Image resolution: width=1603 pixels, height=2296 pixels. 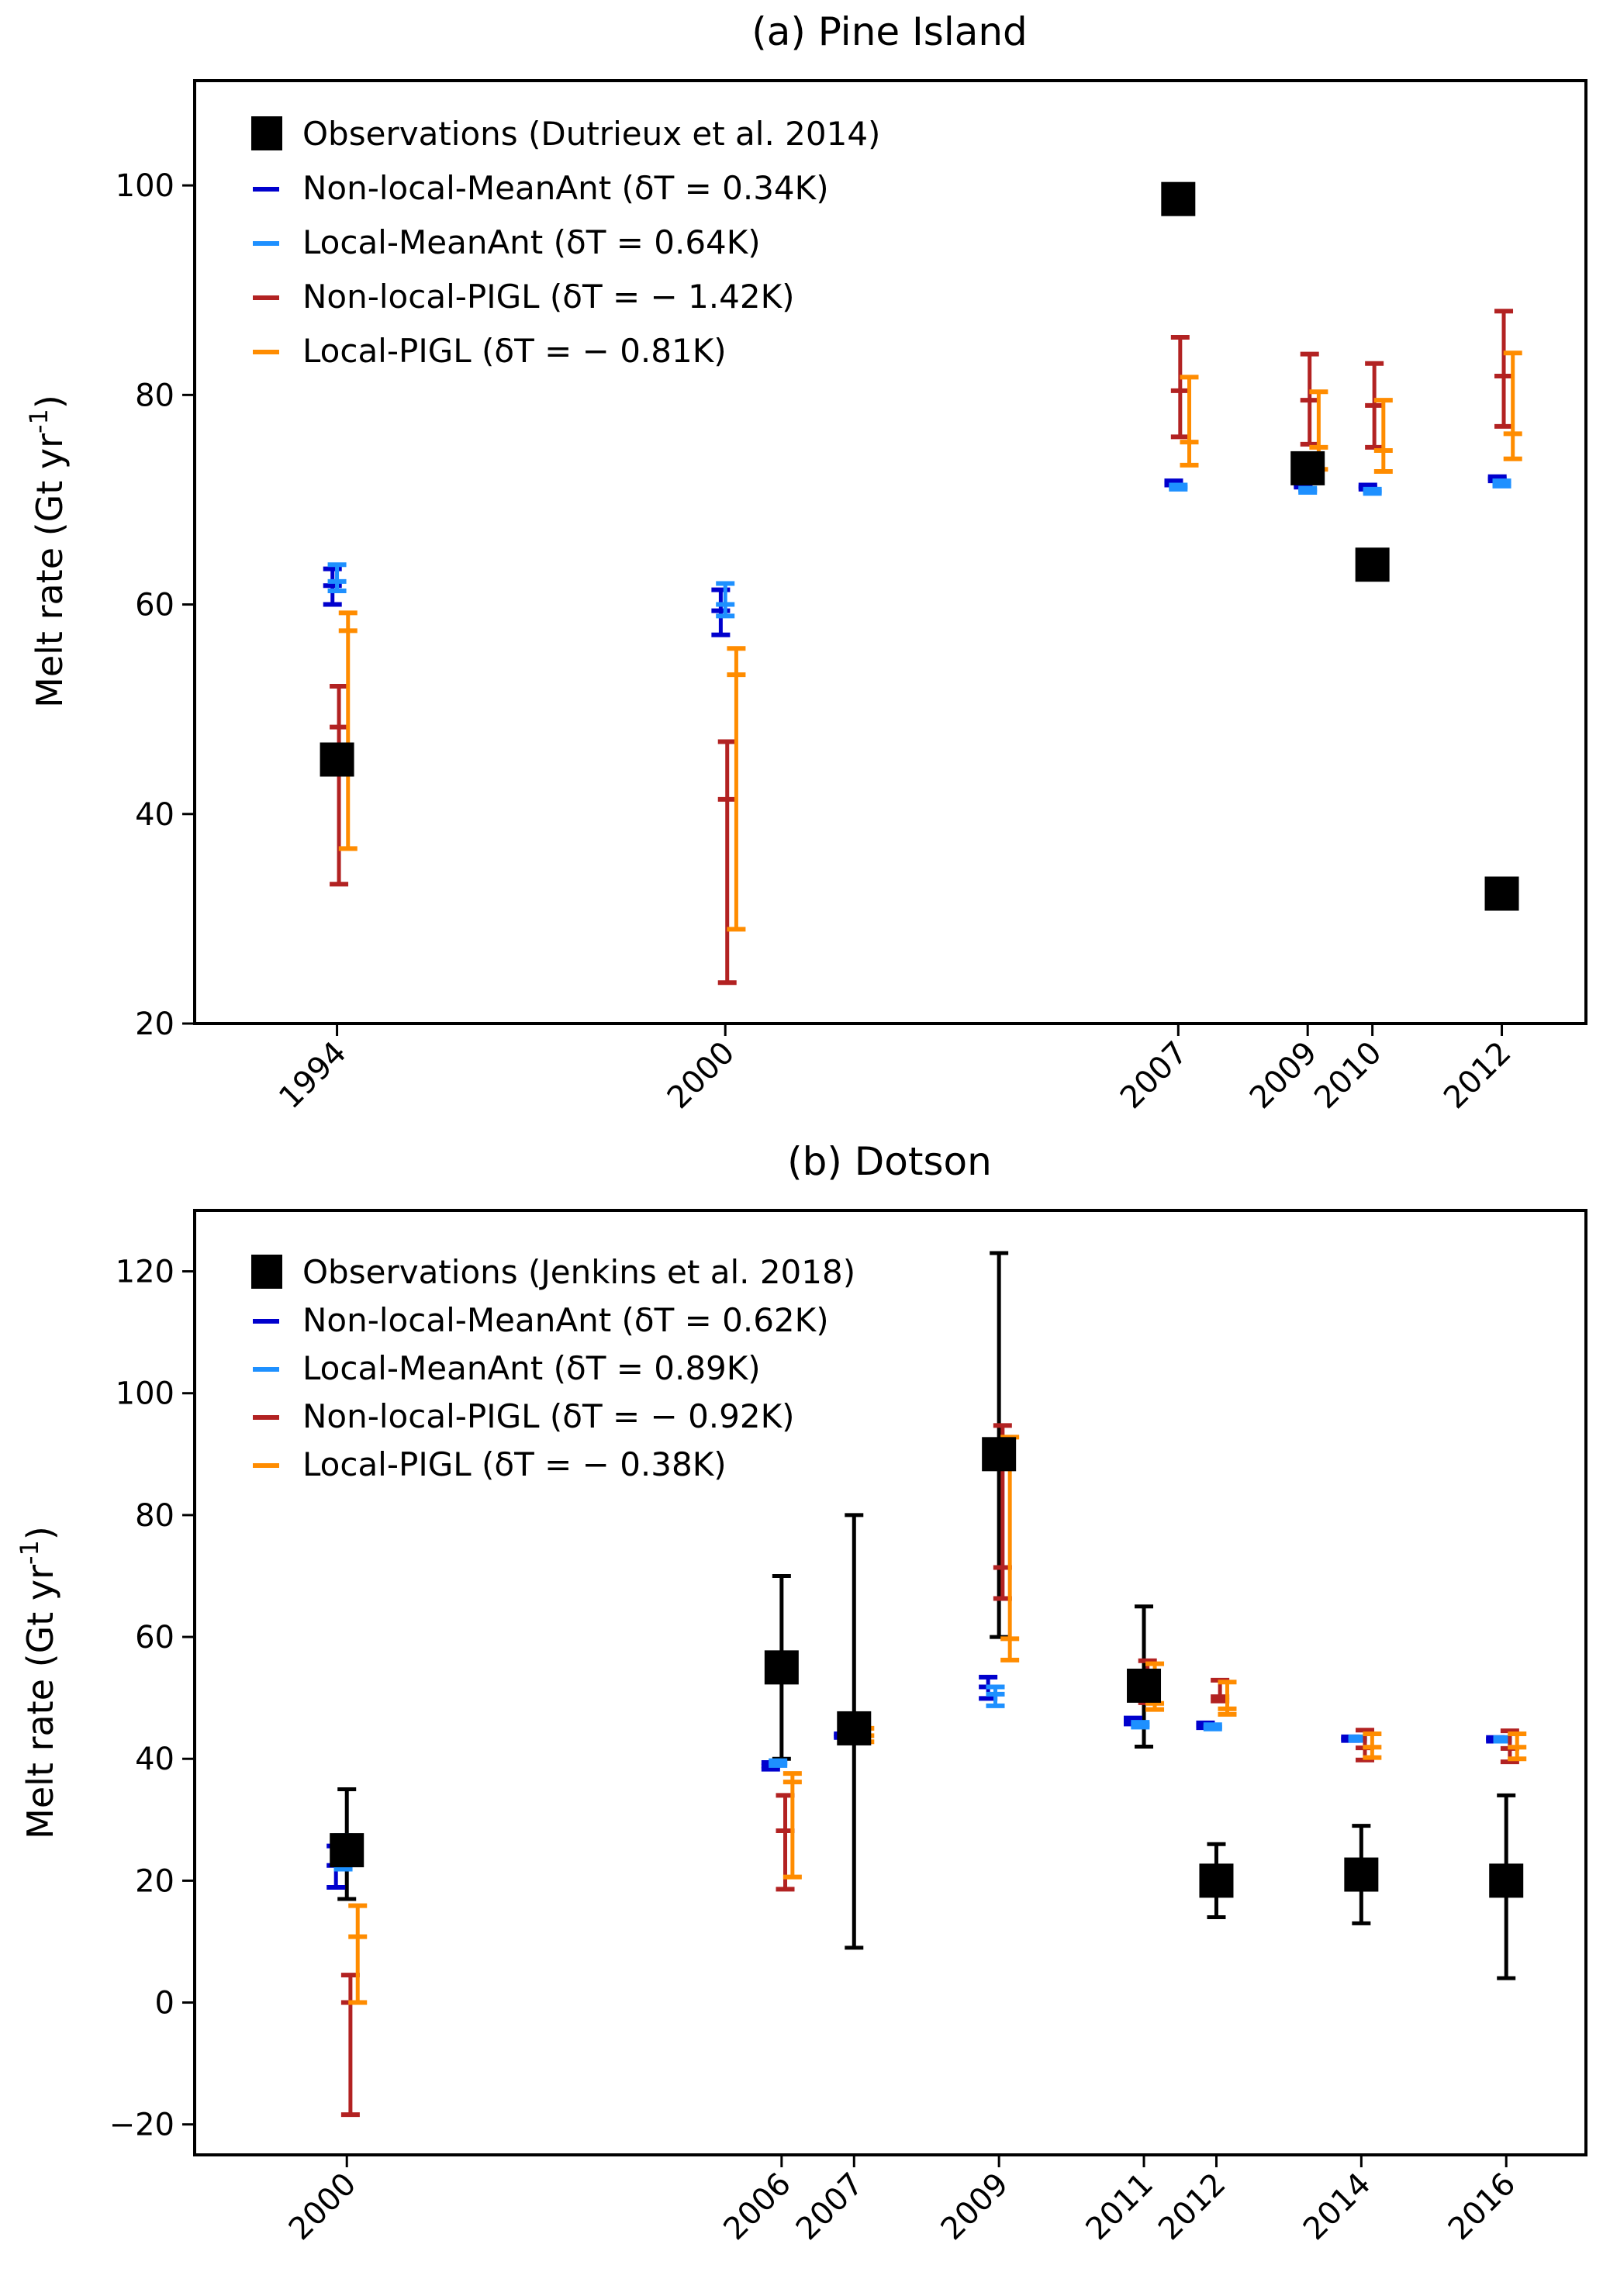 What do you see at coordinates (890, 1161) in the screenshot?
I see `panel-title: (b) Dotson` at bounding box center [890, 1161].